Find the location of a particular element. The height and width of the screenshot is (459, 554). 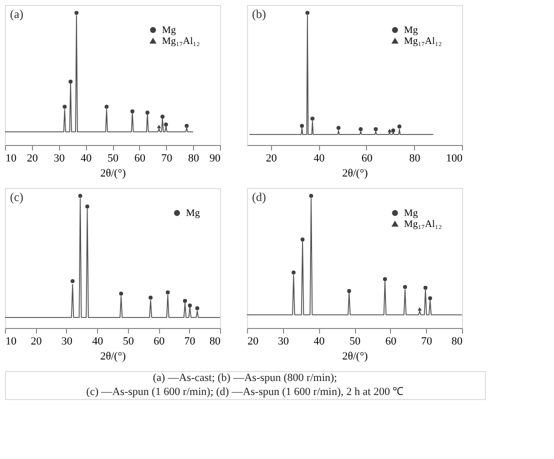

chart-title: (a) is located at coordinates (17, 14).